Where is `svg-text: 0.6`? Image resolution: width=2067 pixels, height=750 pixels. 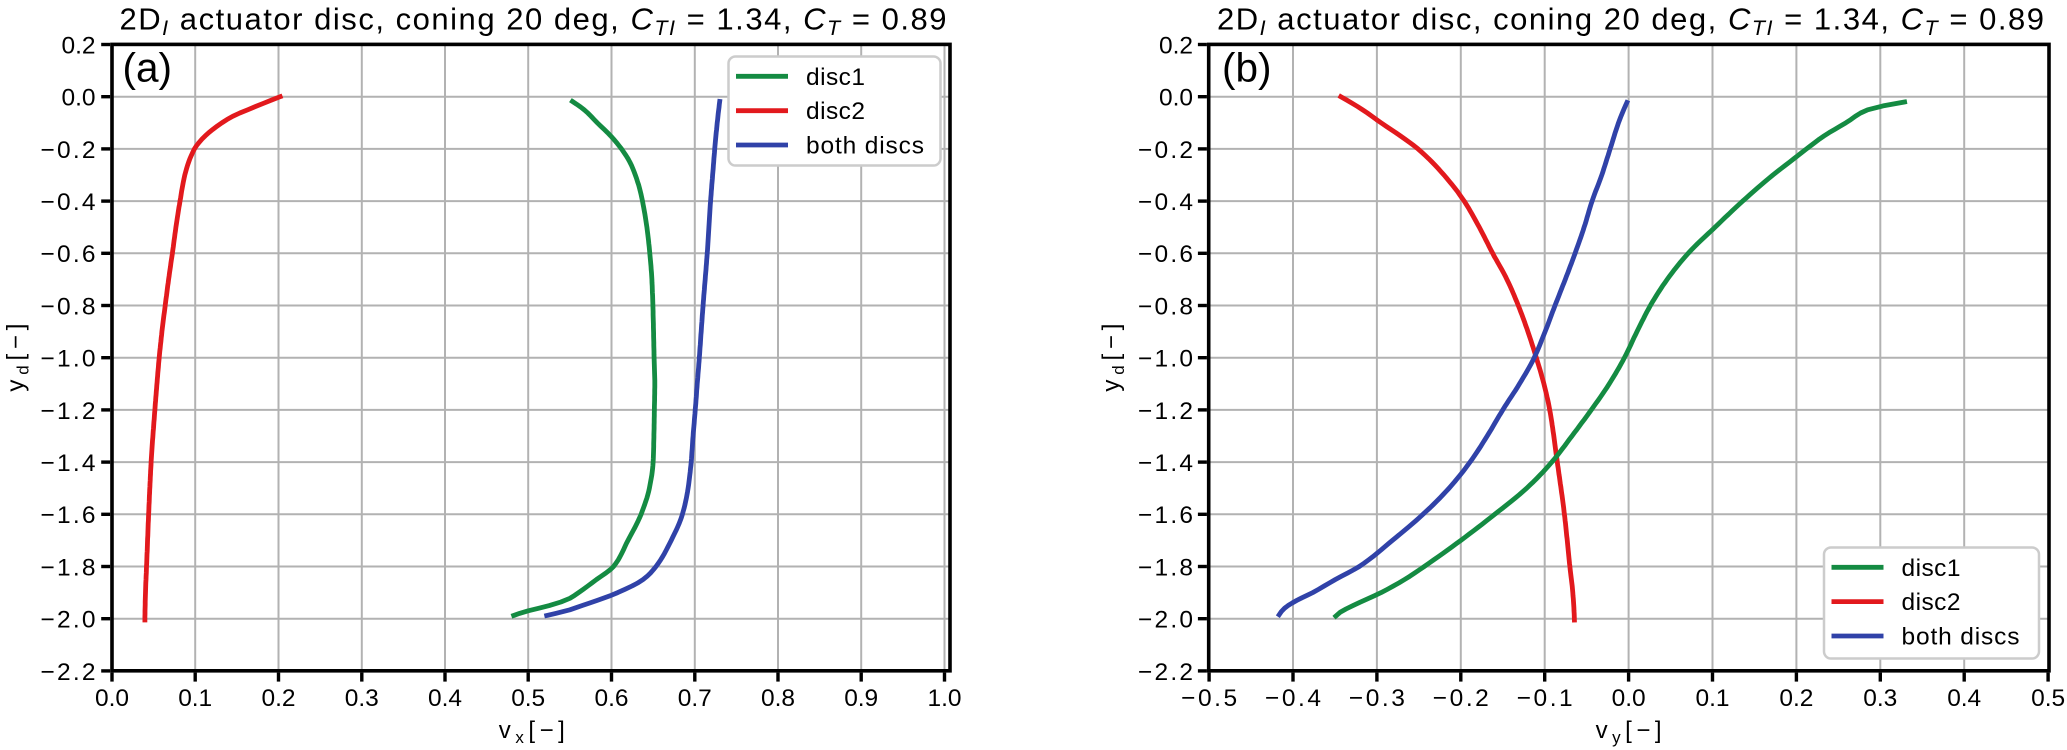
svg-text: 0.6 is located at coordinates (612, 698).